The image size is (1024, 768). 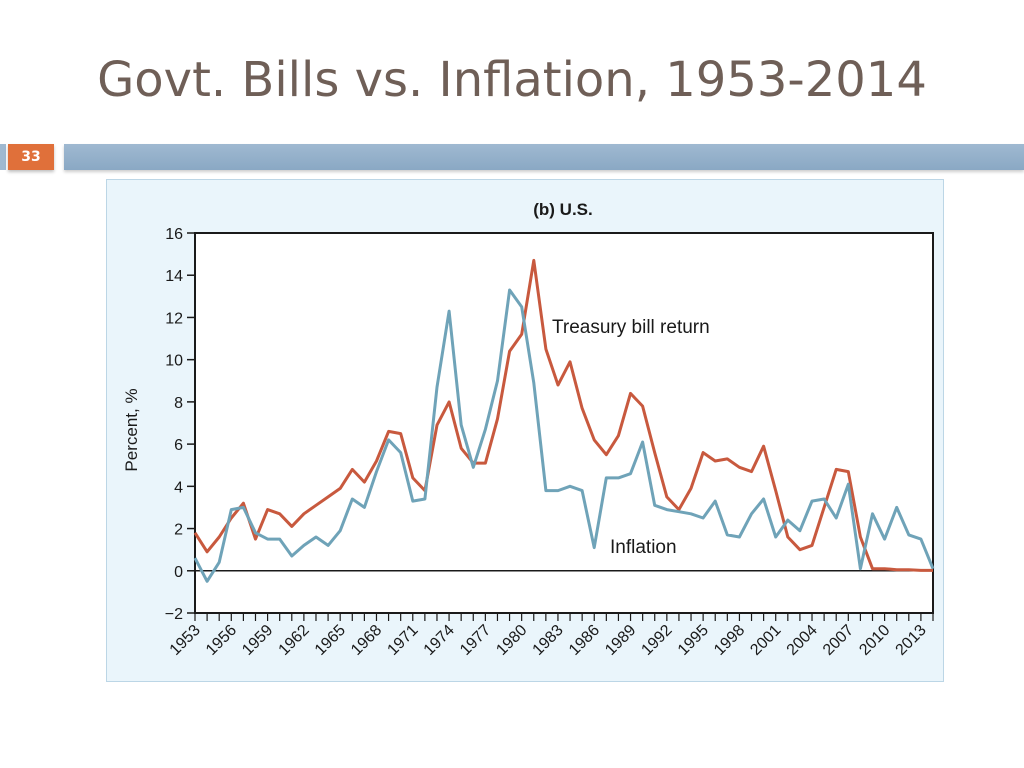 What do you see at coordinates (620, 640) in the screenshot?
I see `x-tick-label: 1989` at bounding box center [620, 640].